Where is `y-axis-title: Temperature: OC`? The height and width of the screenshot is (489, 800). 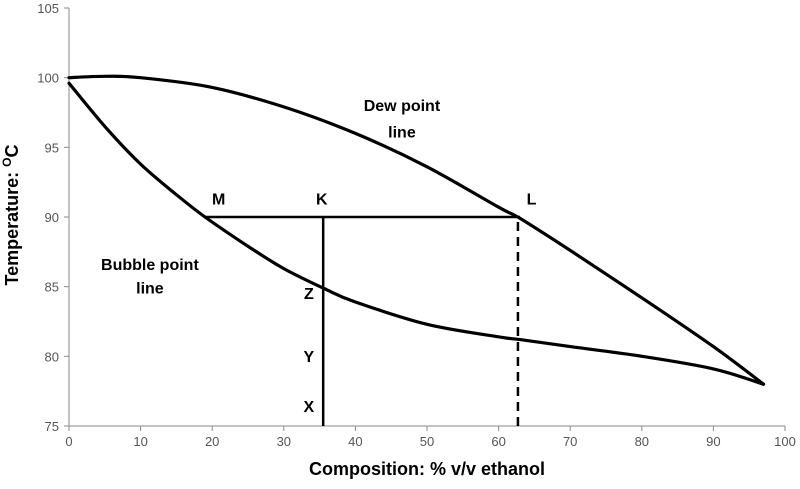
y-axis-title: Temperature: OC is located at coordinates (11, 214).